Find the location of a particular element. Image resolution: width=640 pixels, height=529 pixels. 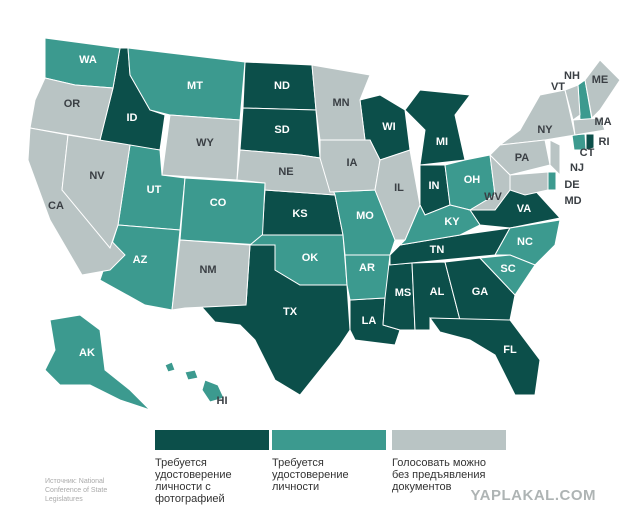

state-label: LA is located at coordinates (369, 321).